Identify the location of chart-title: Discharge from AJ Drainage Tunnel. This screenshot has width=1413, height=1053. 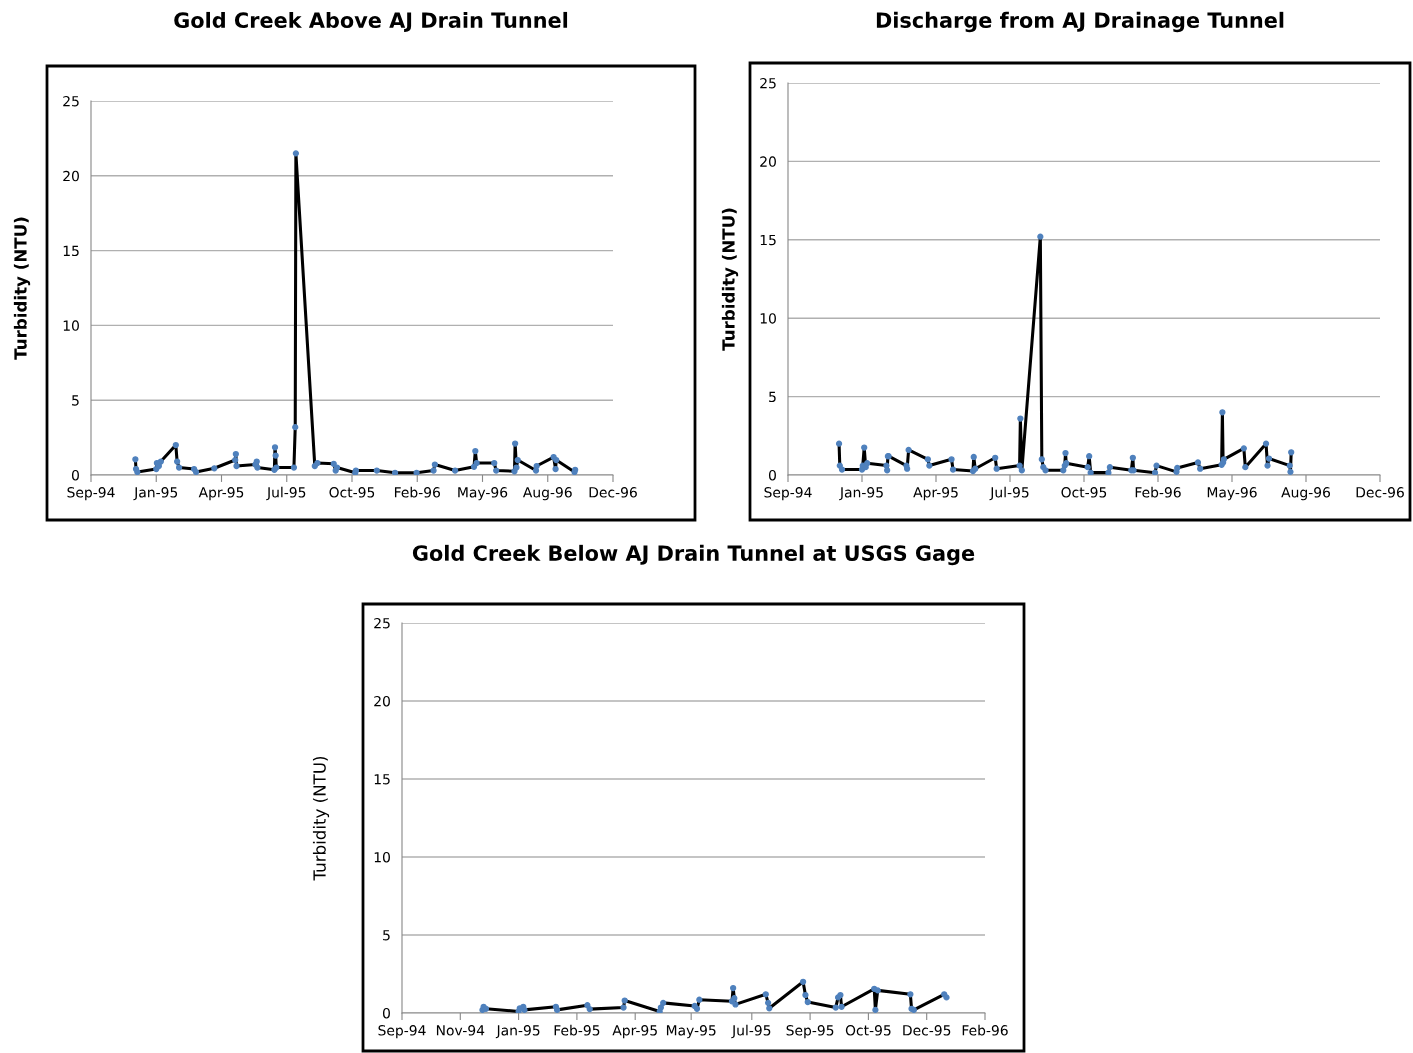
(1080, 22).